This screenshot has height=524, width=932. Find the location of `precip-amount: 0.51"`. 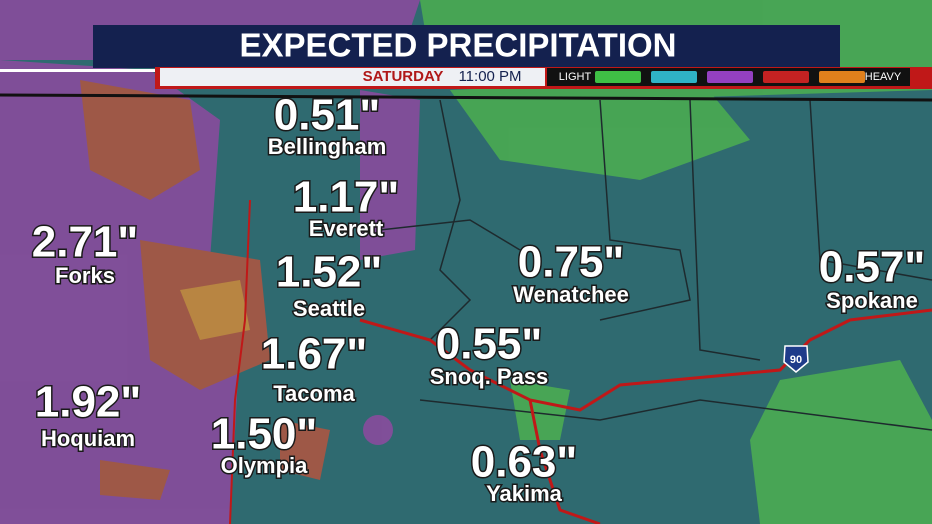

precip-amount: 0.51" is located at coordinates (327, 115).